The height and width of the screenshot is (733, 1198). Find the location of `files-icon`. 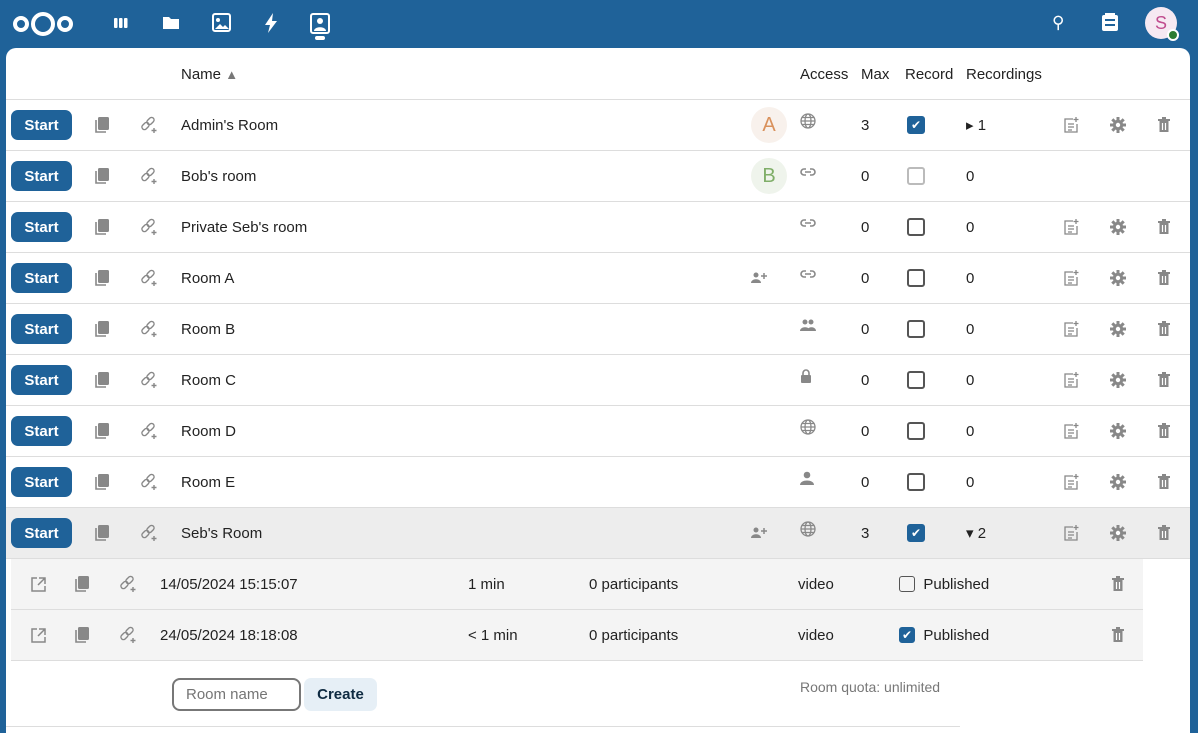

files-icon is located at coordinates (171, 22).